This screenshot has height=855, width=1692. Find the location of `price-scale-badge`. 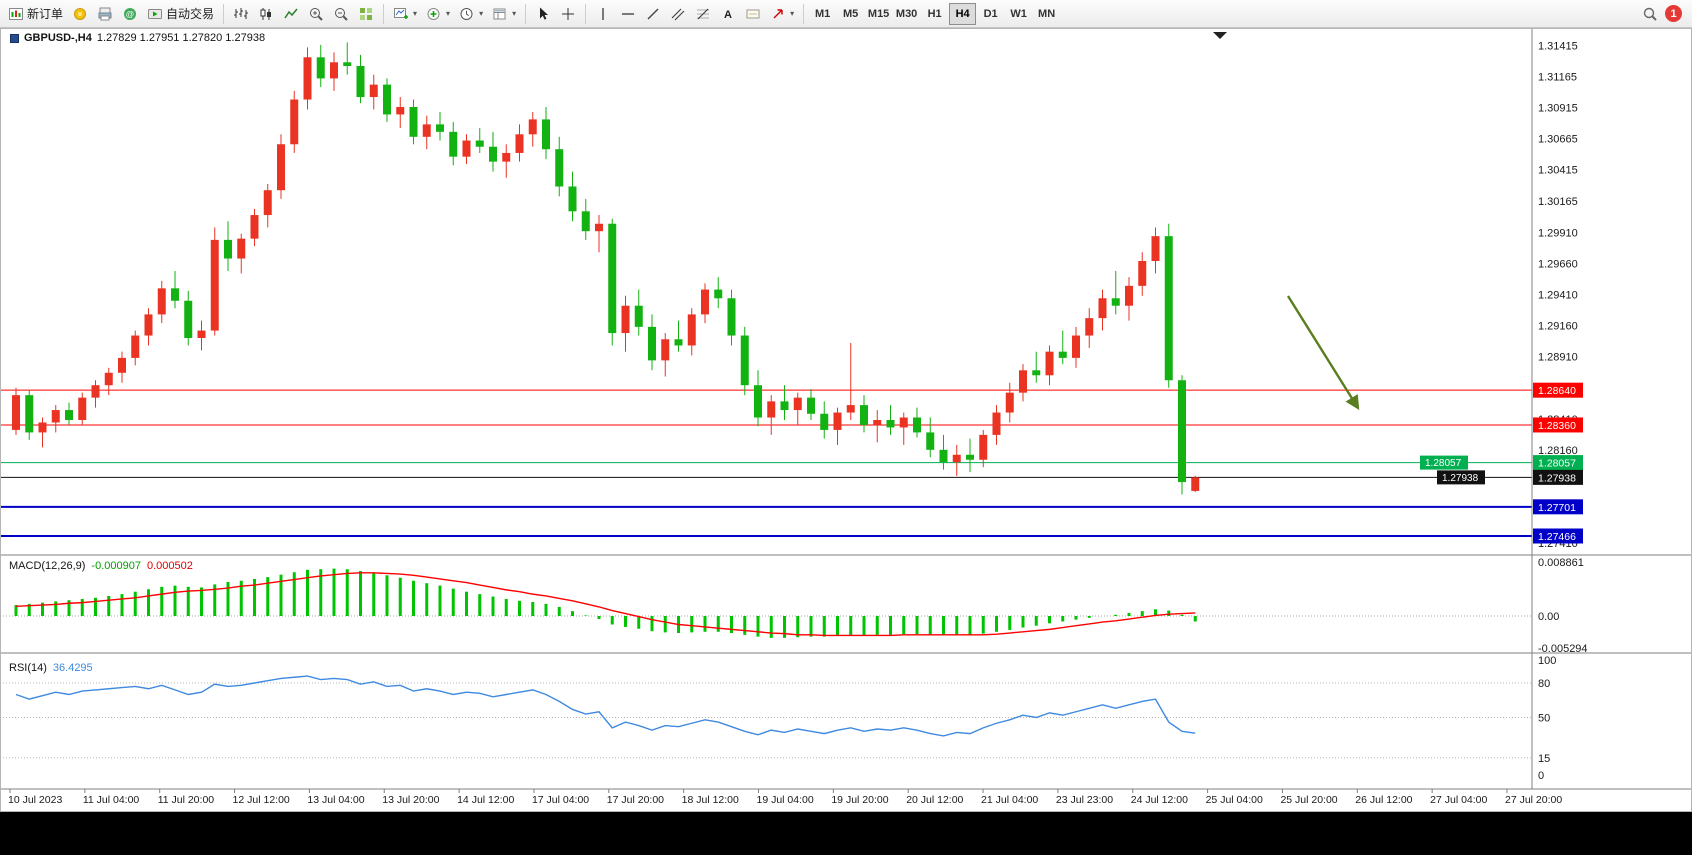

price-scale-badge is located at coordinates (1558, 477).